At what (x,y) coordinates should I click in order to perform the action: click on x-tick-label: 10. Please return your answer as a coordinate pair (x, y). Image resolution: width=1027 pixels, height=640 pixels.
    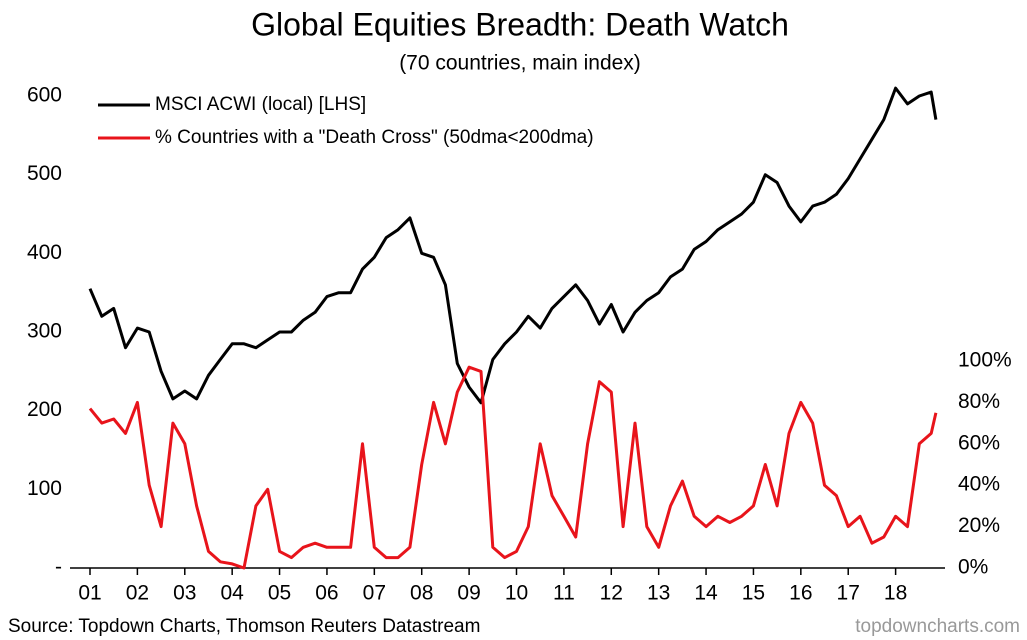
    Looking at the image, I should click on (516, 593).